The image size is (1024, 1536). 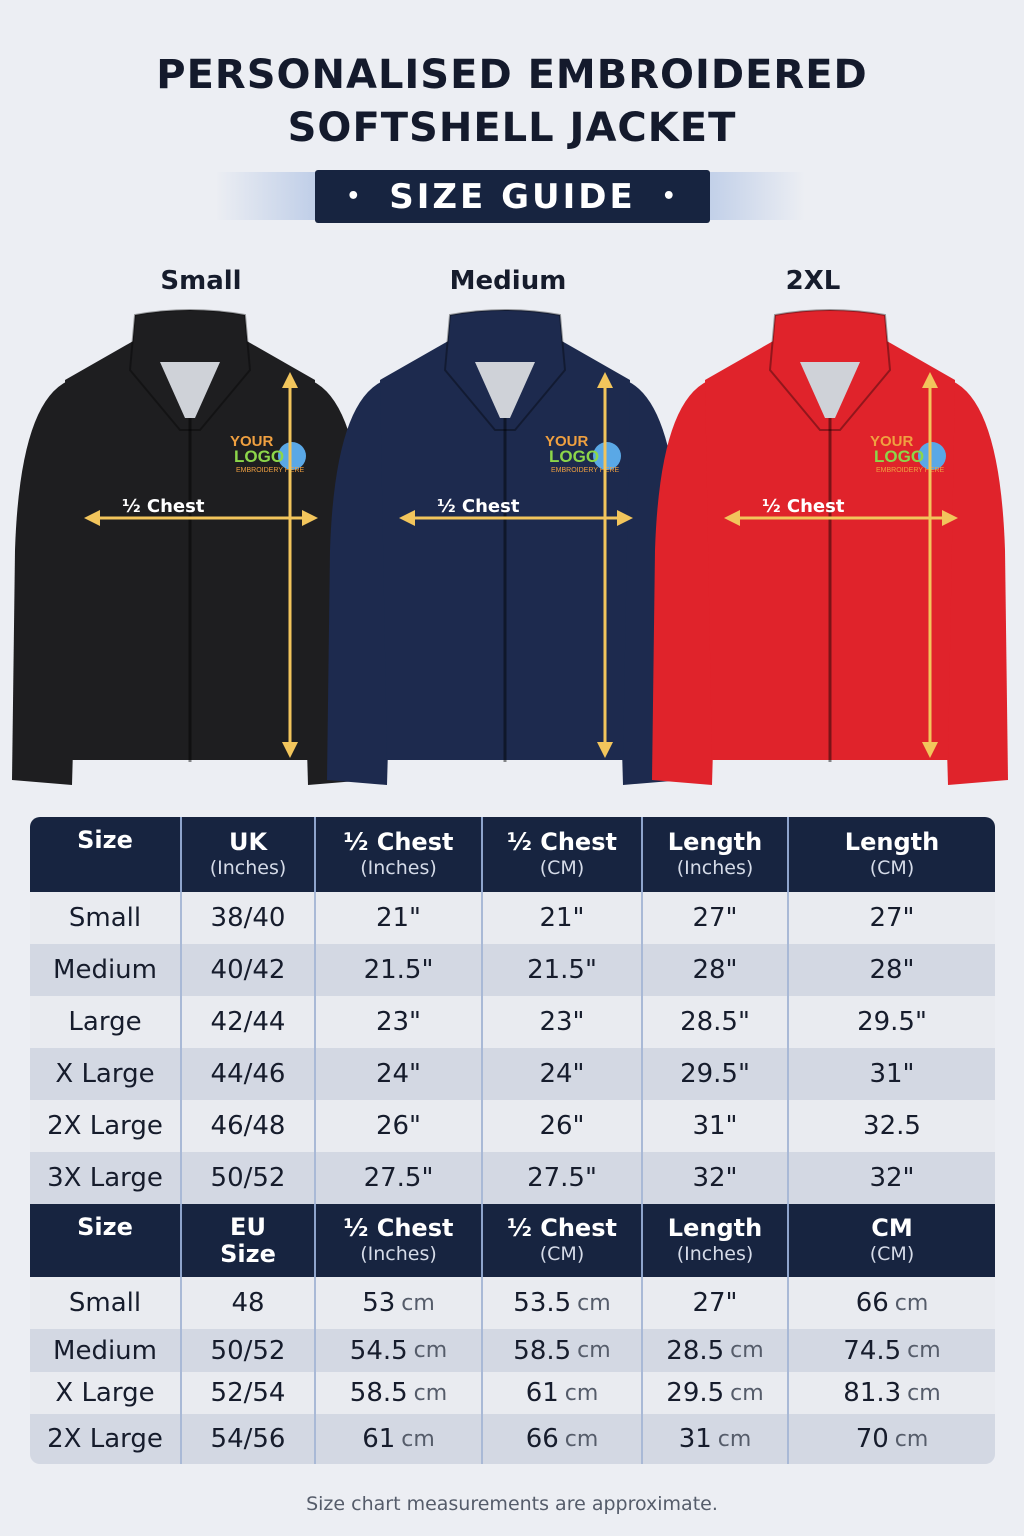 I want to click on header-cell: CM (CM), so click(x=892, y=1240).